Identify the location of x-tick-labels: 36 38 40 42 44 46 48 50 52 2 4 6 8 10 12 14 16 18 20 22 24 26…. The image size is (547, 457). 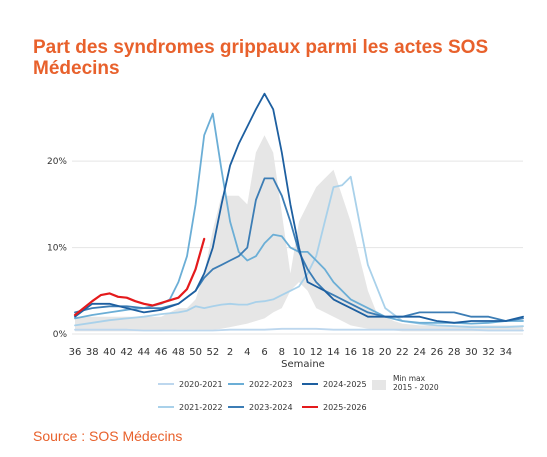
(291, 352).